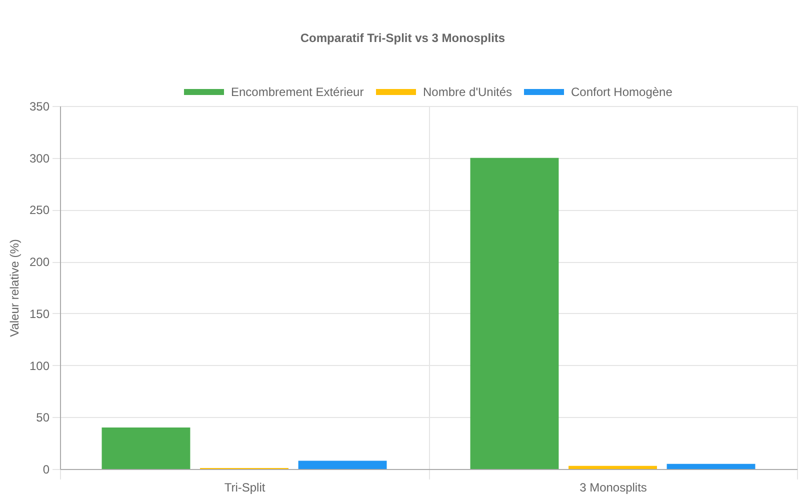  What do you see at coordinates (297, 92) in the screenshot?
I see `legend-label: Encombrement Extérieur` at bounding box center [297, 92].